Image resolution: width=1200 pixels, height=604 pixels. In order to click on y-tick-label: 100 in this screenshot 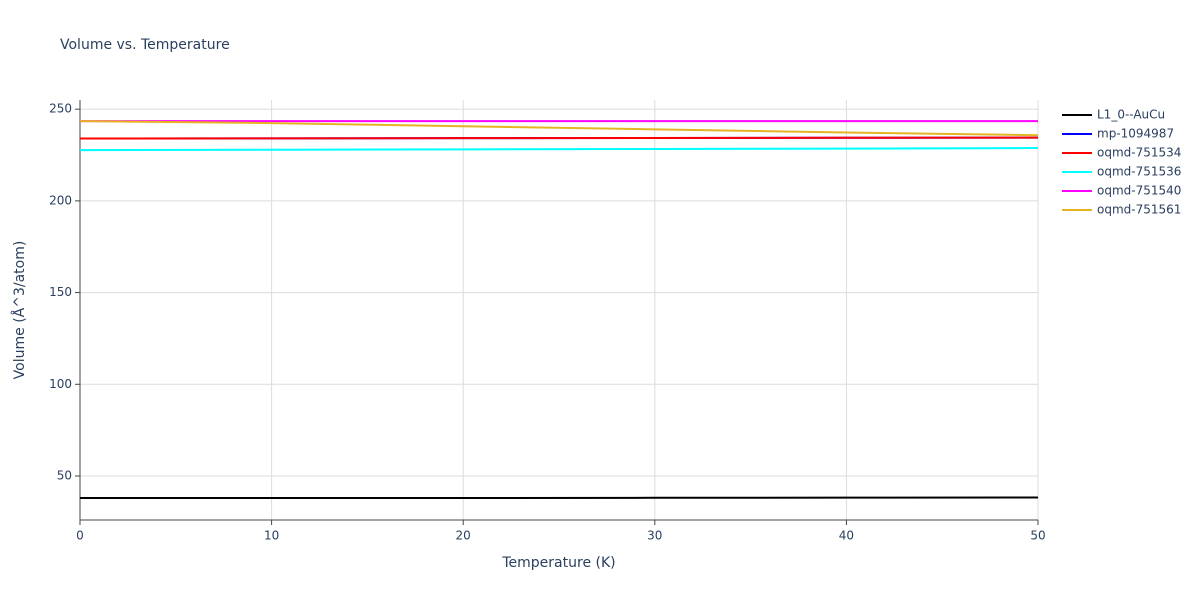, I will do `click(60, 384)`.